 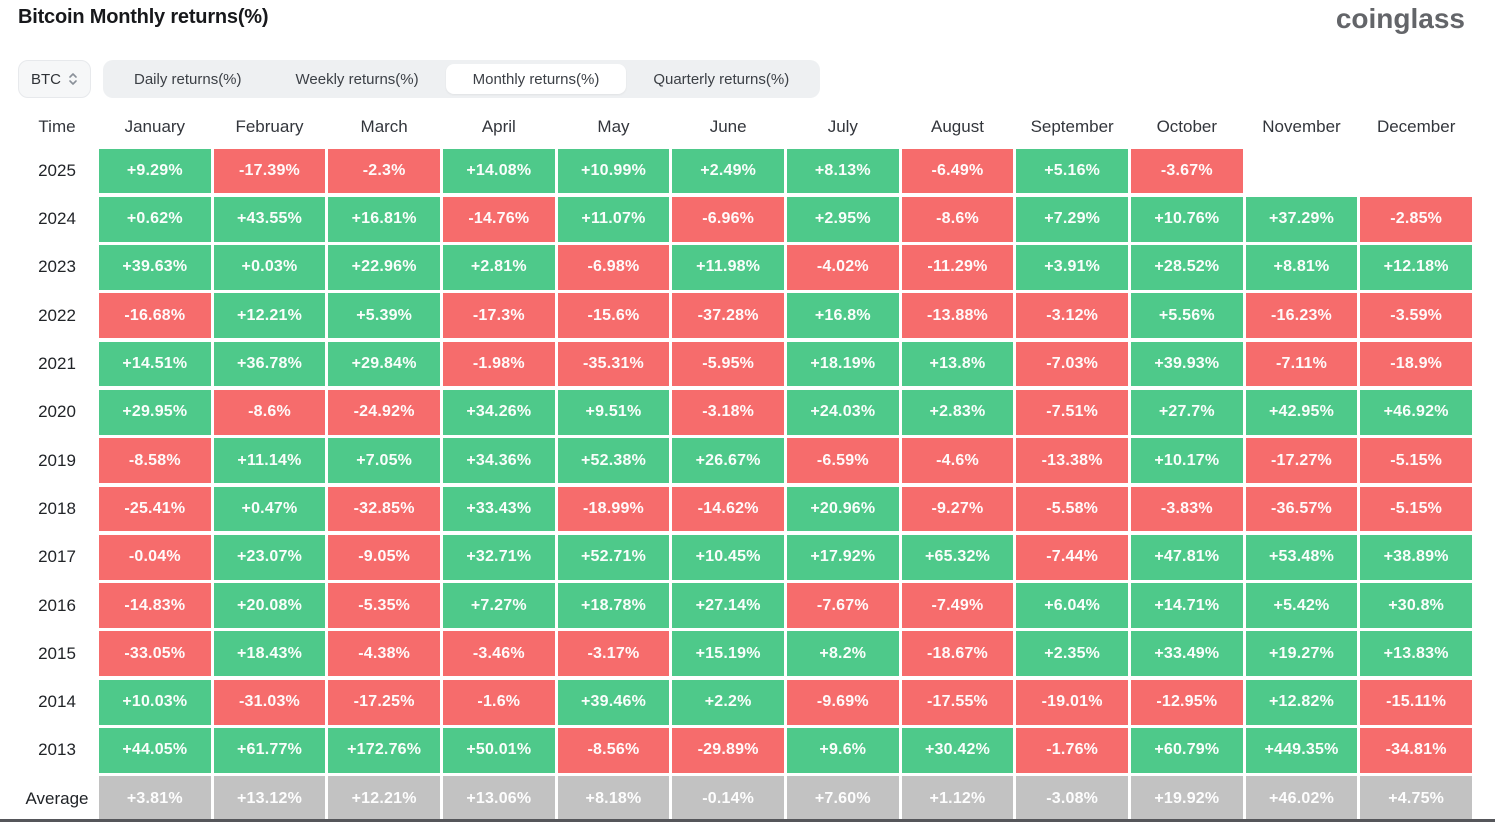 What do you see at coordinates (384, 267) in the screenshot?
I see `return-cell: +22.96%` at bounding box center [384, 267].